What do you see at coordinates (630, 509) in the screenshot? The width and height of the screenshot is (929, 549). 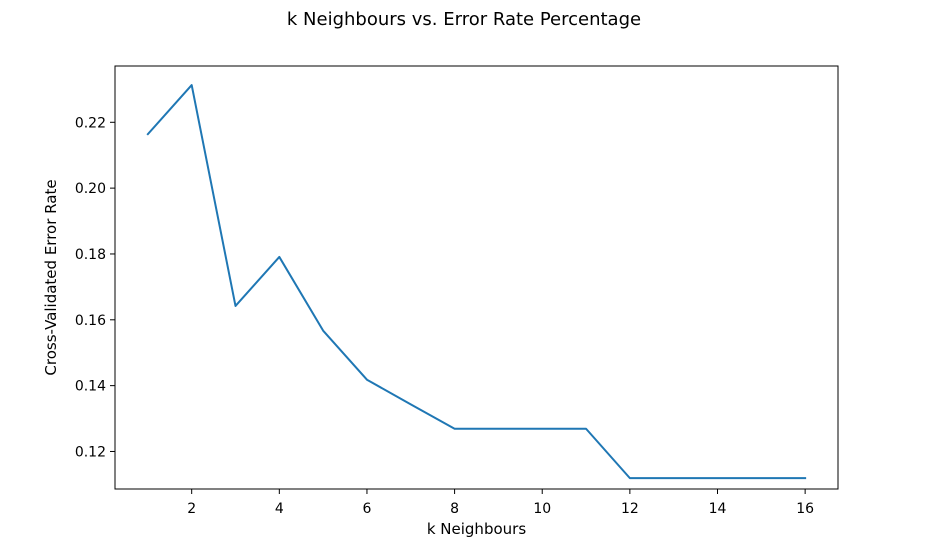 I see `x-tick-label: 12` at bounding box center [630, 509].